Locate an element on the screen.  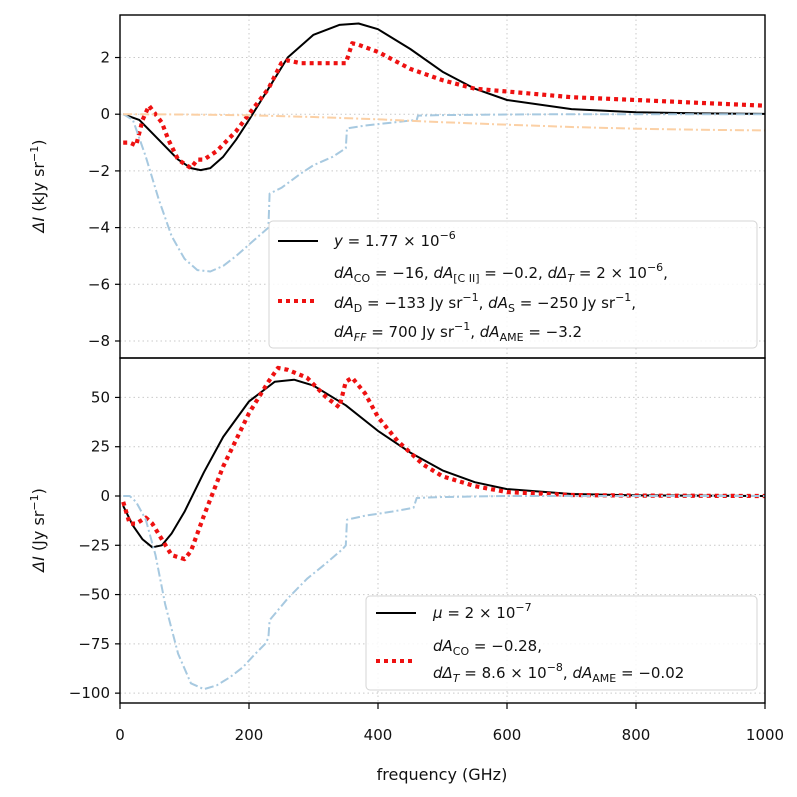
bottom-y-tick-label: −25 is located at coordinates (94, 545).